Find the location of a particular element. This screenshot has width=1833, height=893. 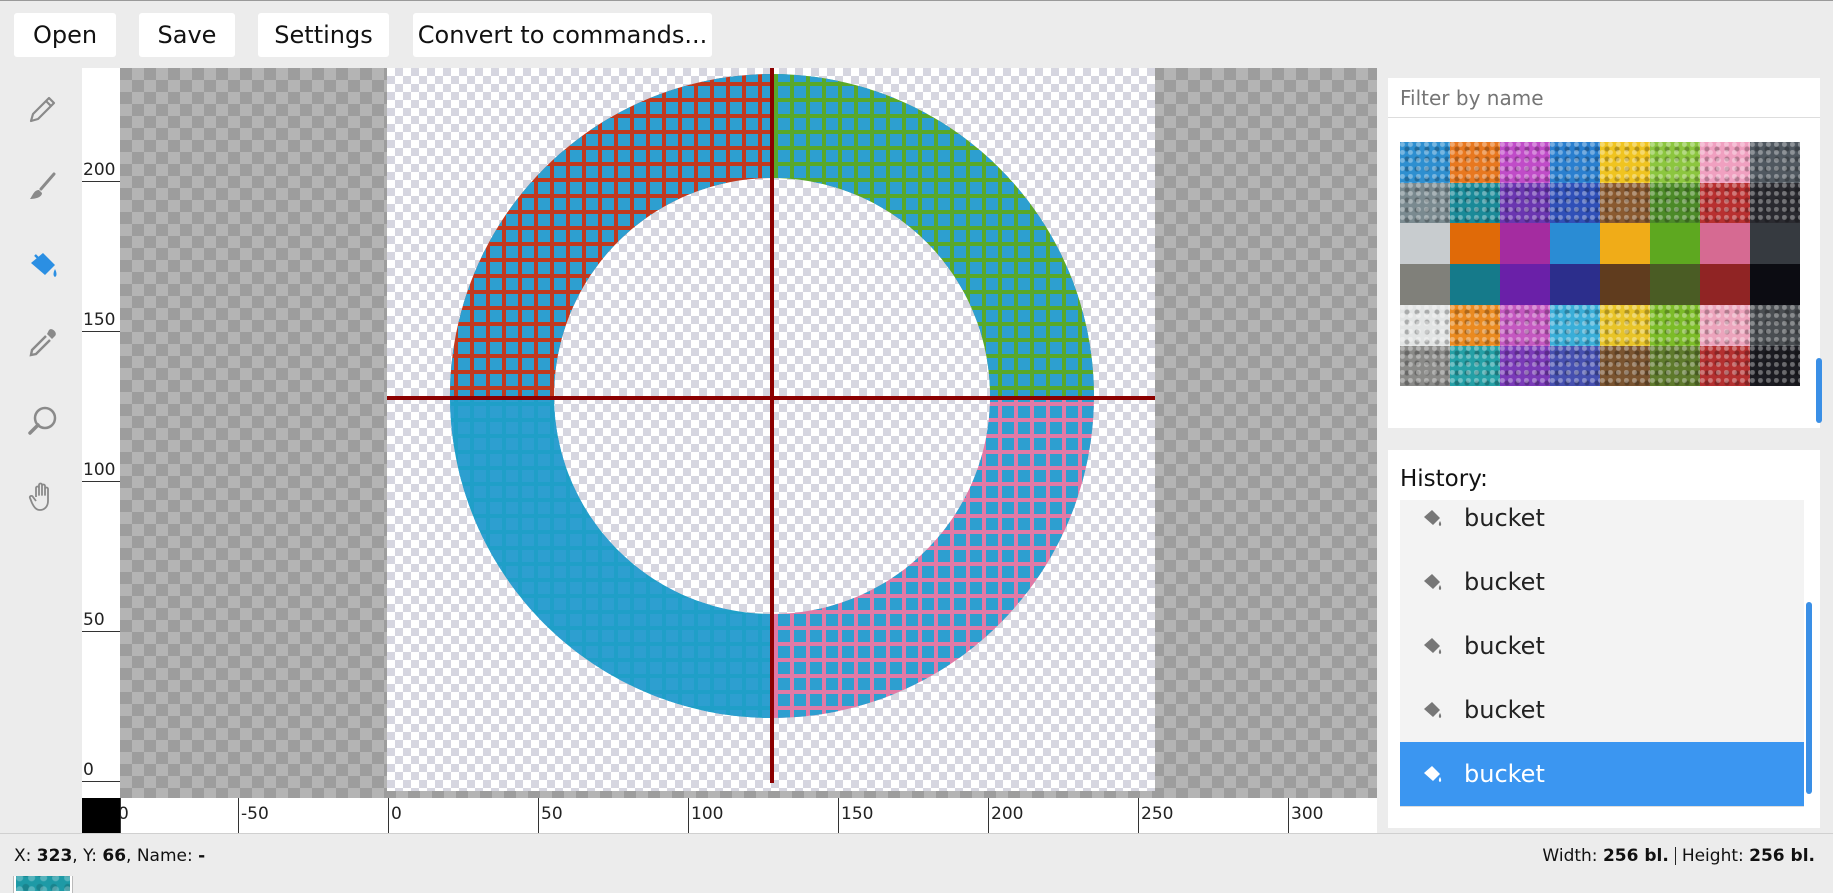

width-value: 256 bl. is located at coordinates (1635, 856).